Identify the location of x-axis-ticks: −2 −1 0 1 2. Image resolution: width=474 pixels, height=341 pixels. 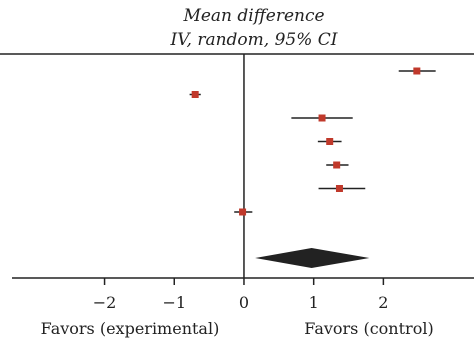
(240, 295).